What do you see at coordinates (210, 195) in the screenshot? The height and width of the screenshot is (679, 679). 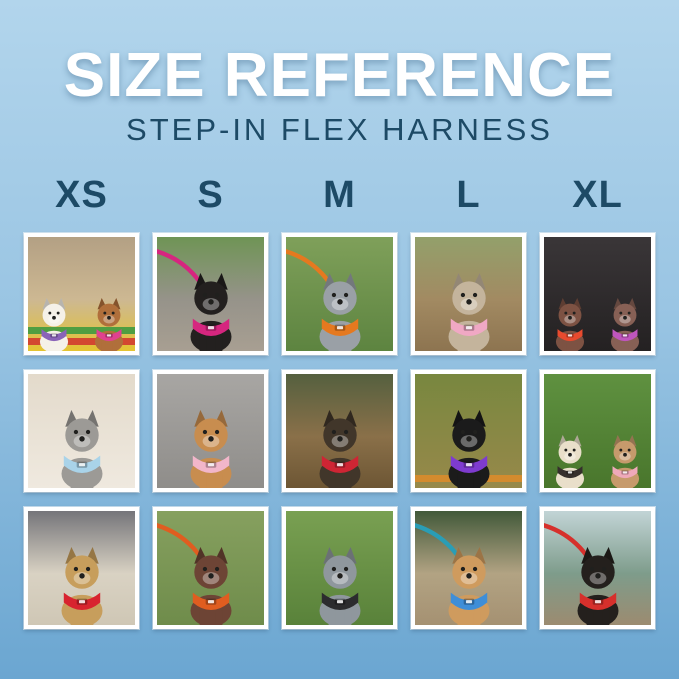 I see `size-label-s: S` at bounding box center [210, 195].